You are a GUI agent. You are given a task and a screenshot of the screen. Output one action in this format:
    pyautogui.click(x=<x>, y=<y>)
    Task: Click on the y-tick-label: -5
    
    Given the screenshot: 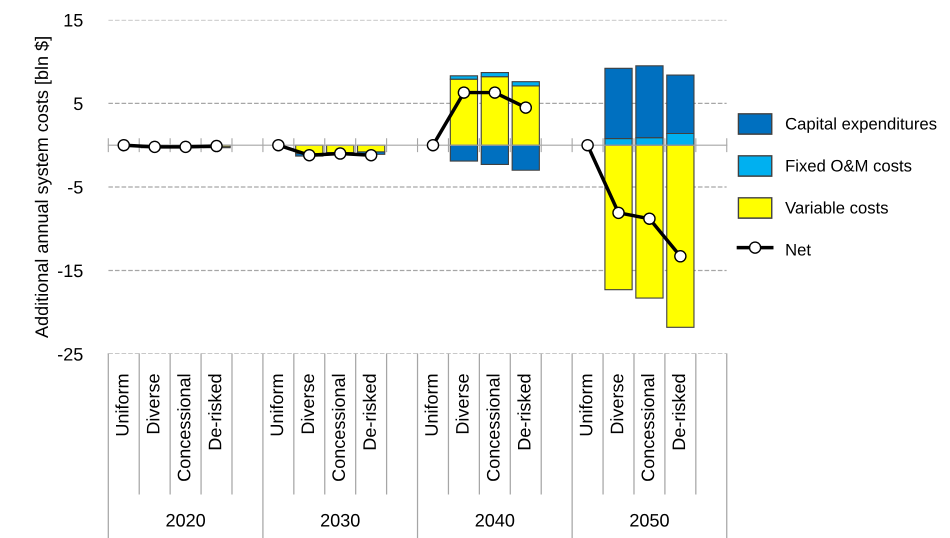 What is the action you would take?
    pyautogui.click(x=75, y=187)
    